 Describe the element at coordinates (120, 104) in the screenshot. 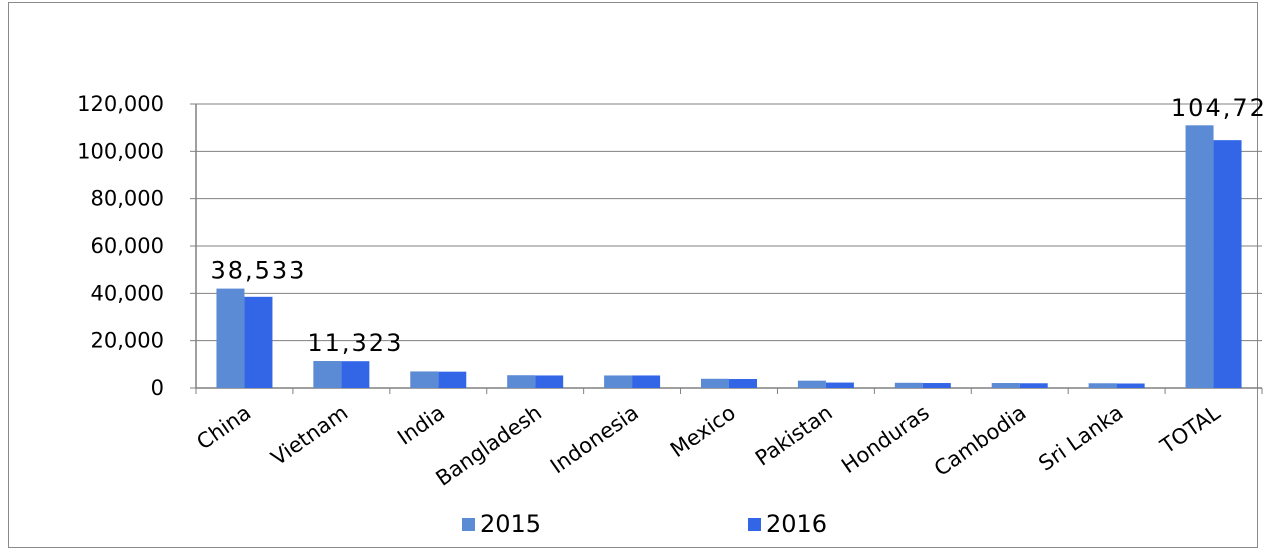

I see `y-tick-label: 120,000` at that location.